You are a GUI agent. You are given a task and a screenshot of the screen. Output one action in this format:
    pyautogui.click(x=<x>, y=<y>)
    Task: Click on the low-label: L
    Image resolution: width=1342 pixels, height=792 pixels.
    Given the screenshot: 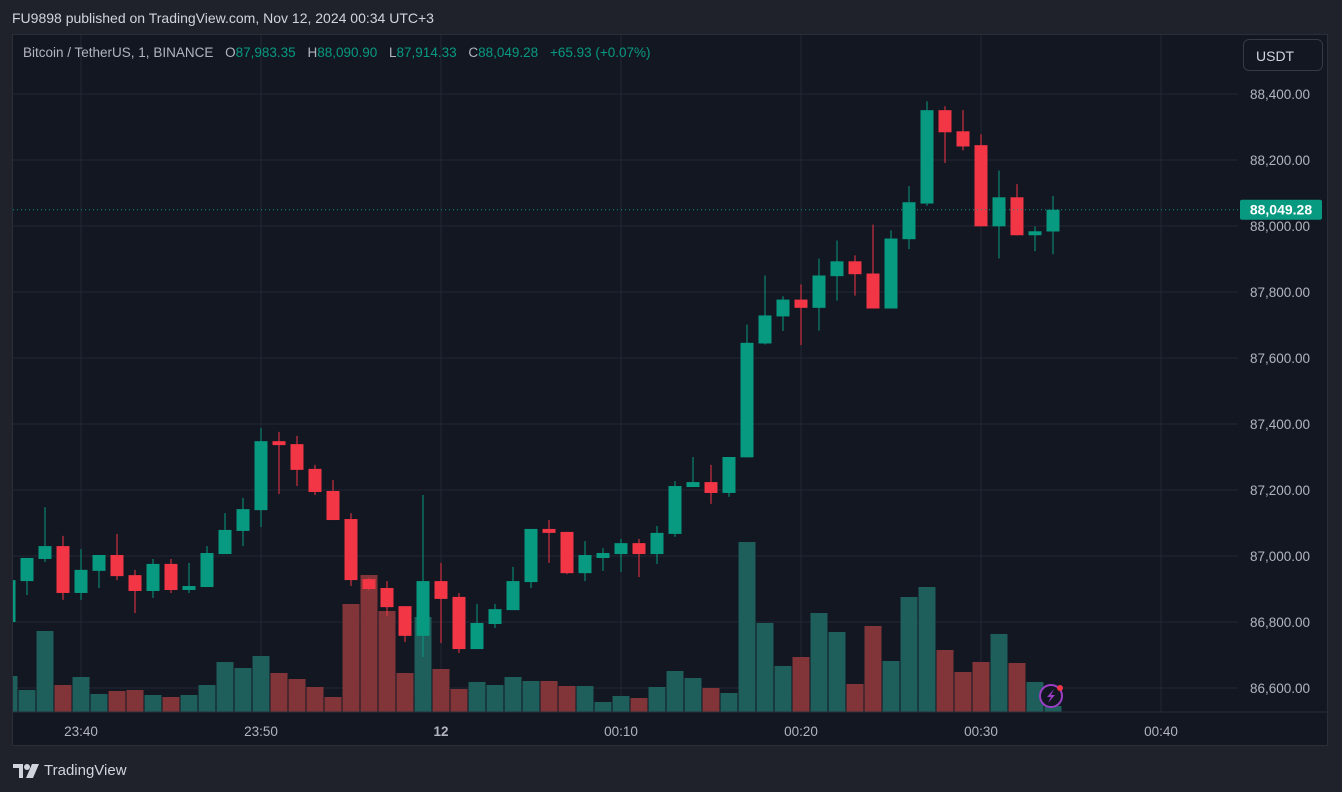 What is the action you would take?
    pyautogui.click(x=393, y=52)
    